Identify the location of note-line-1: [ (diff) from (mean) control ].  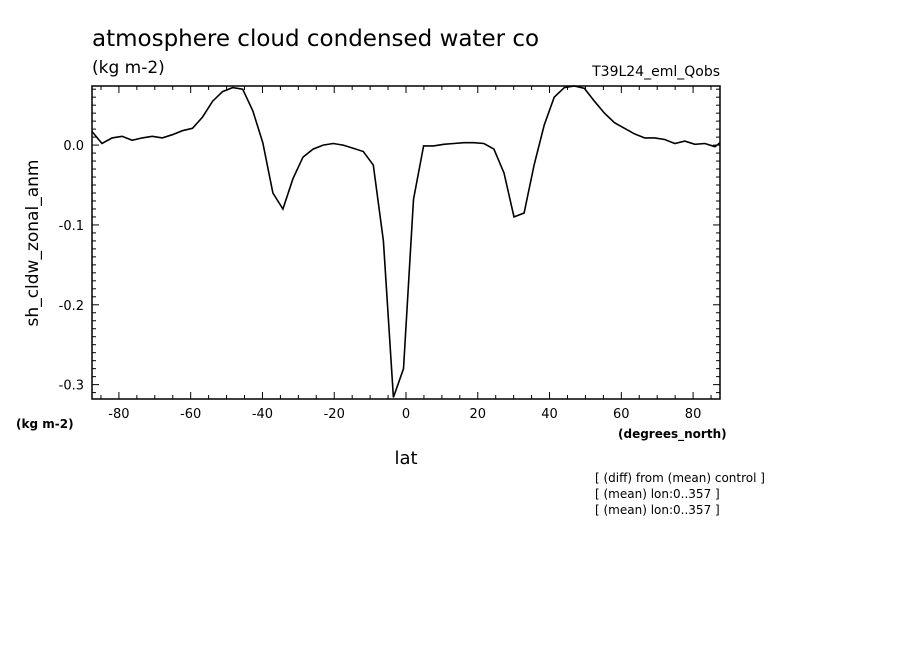
(680, 478).